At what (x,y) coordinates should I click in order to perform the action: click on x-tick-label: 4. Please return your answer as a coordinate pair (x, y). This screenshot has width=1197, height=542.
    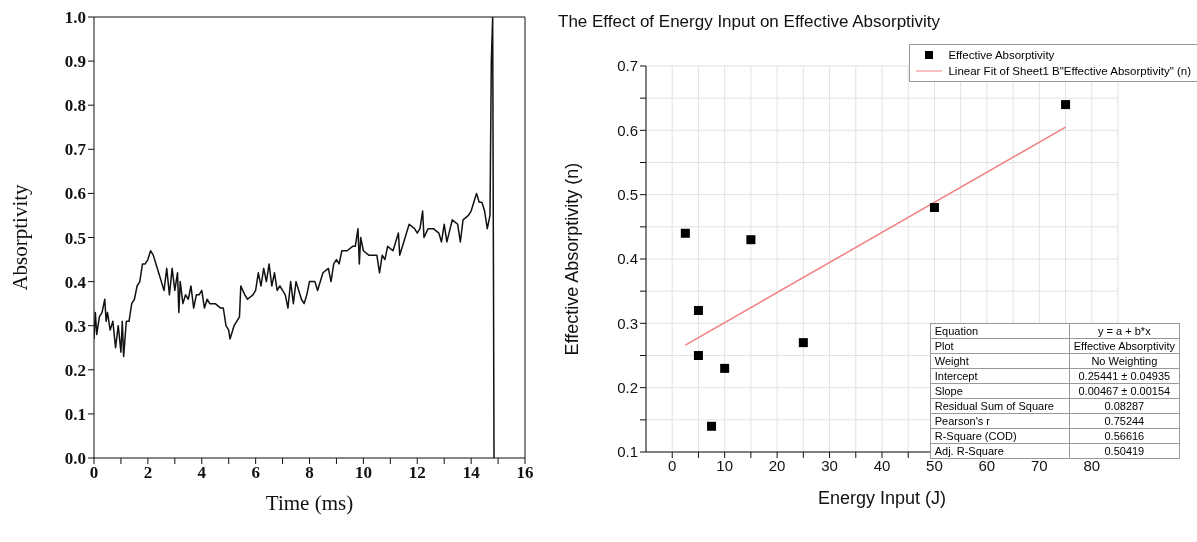
    Looking at the image, I should click on (202, 473).